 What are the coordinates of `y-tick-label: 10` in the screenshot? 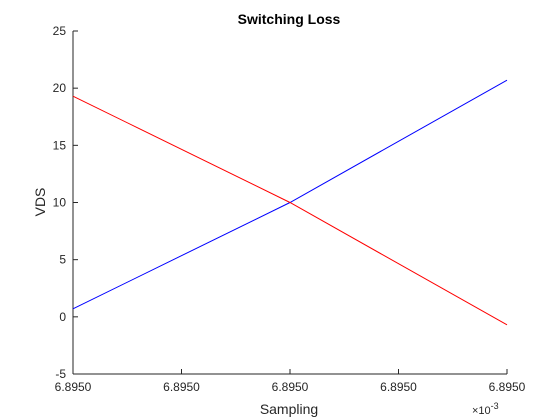 It's located at (60, 203).